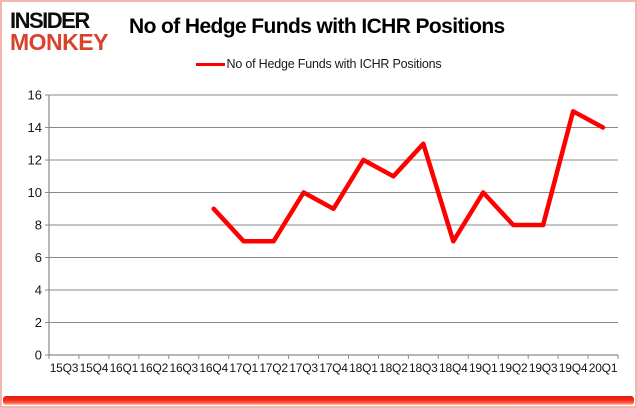  I want to click on y-axis-label: 10, so click(35, 192).